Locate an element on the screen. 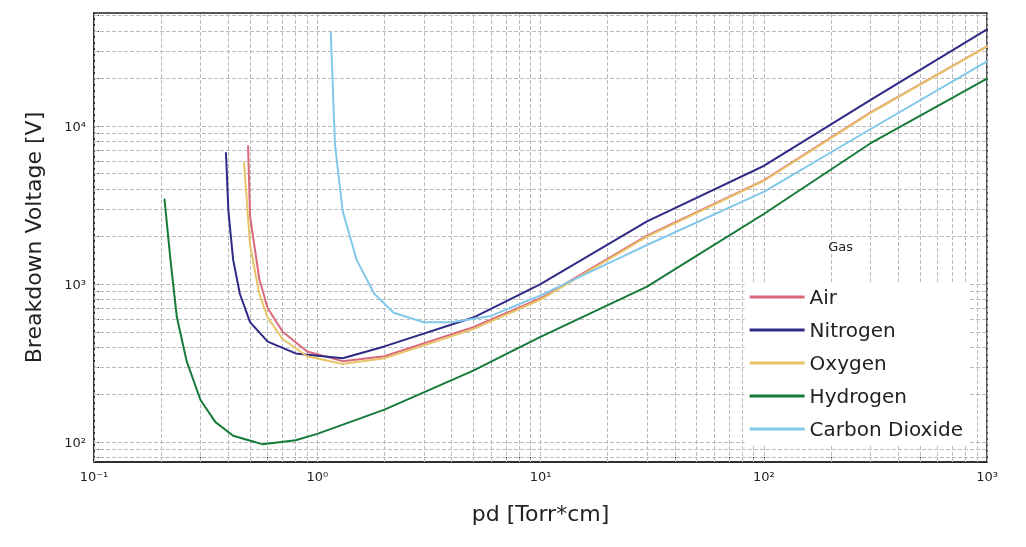 Image resolution: width=1026 pixels, height=547 pixels. y-tick-label: 10² is located at coordinates (75, 442).